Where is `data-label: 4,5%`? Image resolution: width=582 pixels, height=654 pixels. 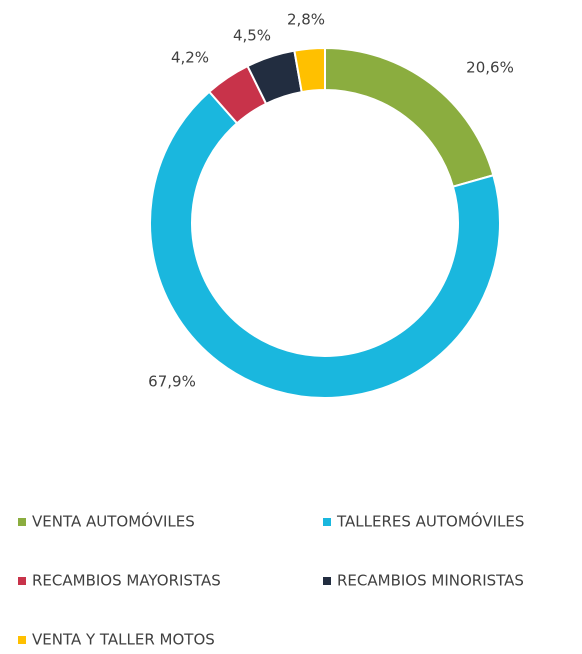 data-label: 4,5% is located at coordinates (252, 36).